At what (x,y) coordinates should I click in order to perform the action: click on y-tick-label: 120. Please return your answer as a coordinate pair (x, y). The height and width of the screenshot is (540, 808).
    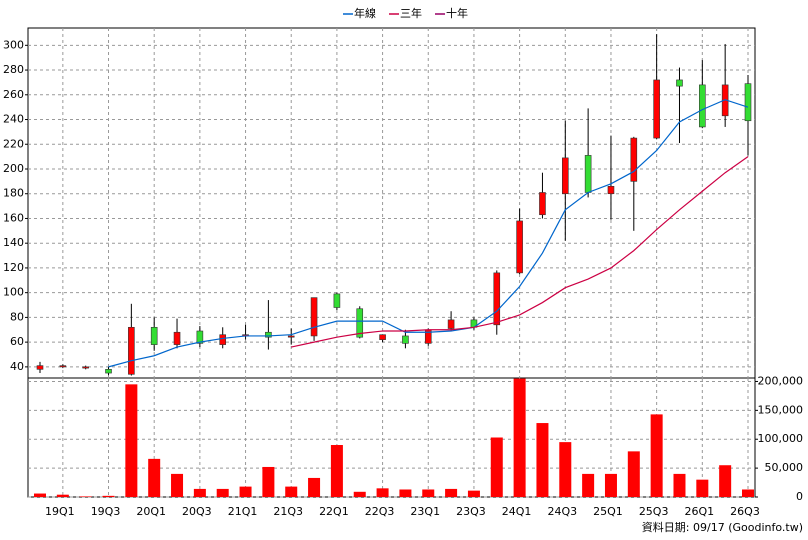
    Looking at the image, I should click on (13, 267).